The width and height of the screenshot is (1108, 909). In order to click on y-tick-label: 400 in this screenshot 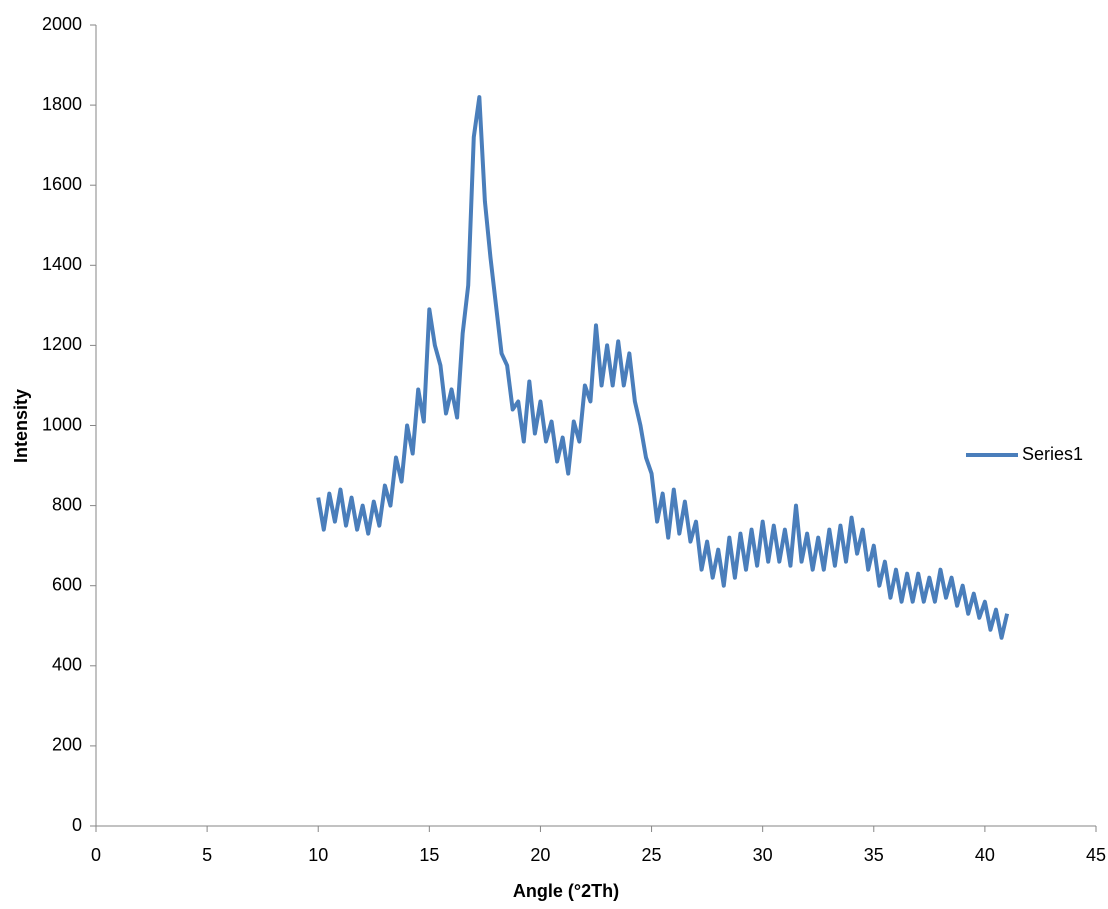, I will do `click(67, 665)`.